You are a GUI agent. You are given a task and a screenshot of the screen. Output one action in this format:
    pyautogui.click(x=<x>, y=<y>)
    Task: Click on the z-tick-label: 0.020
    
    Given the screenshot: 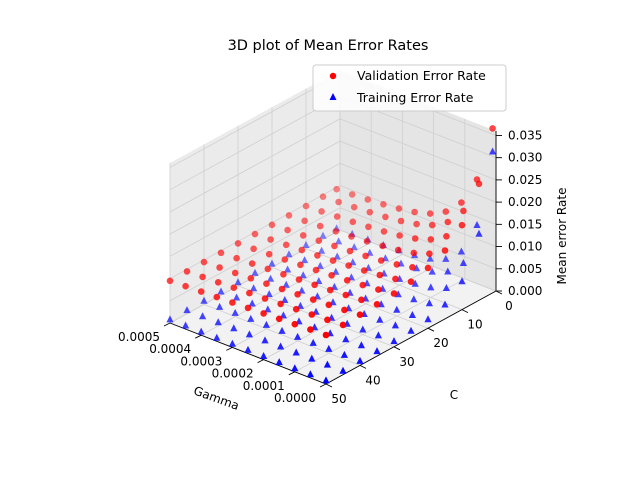 What is the action you would take?
    pyautogui.click(x=525, y=202)
    